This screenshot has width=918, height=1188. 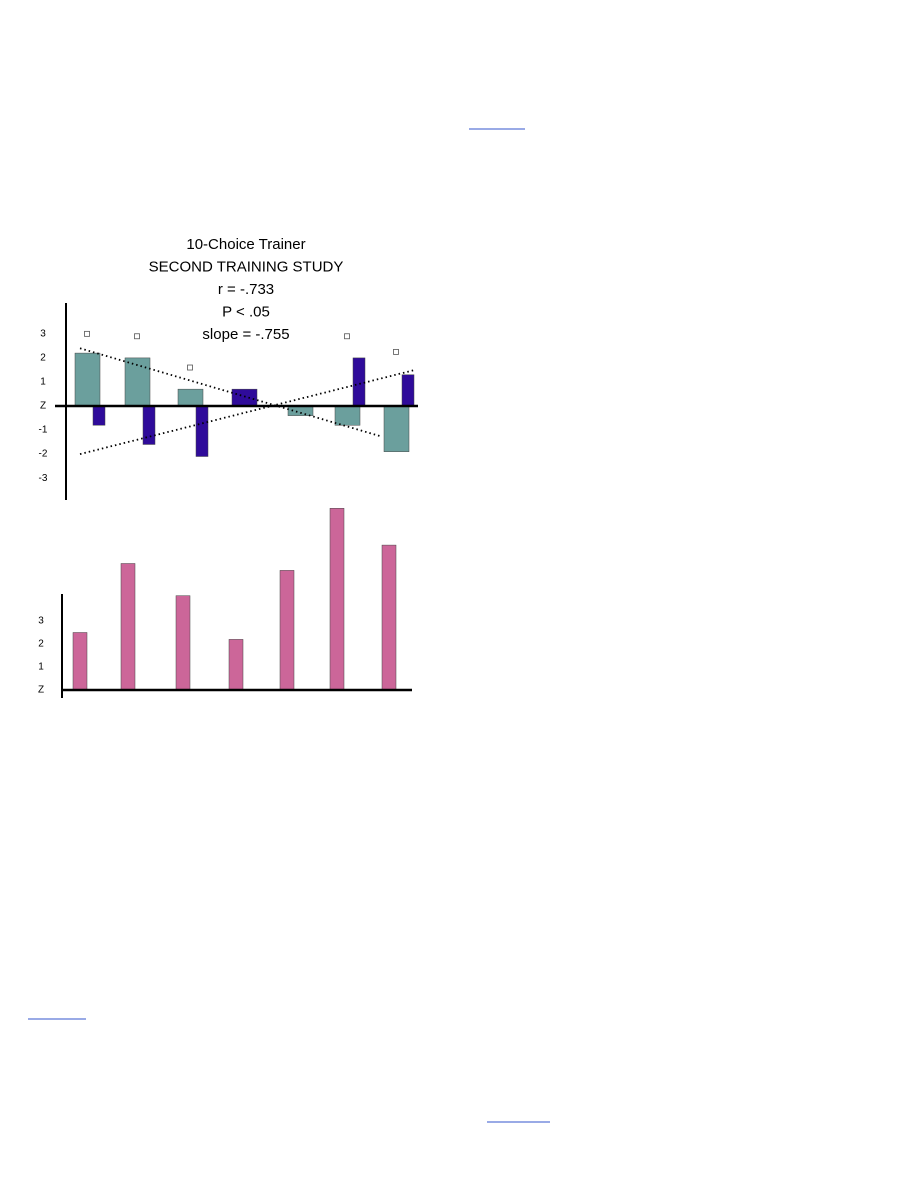 I want to click on chart-title: P < .05, so click(x=246, y=311).